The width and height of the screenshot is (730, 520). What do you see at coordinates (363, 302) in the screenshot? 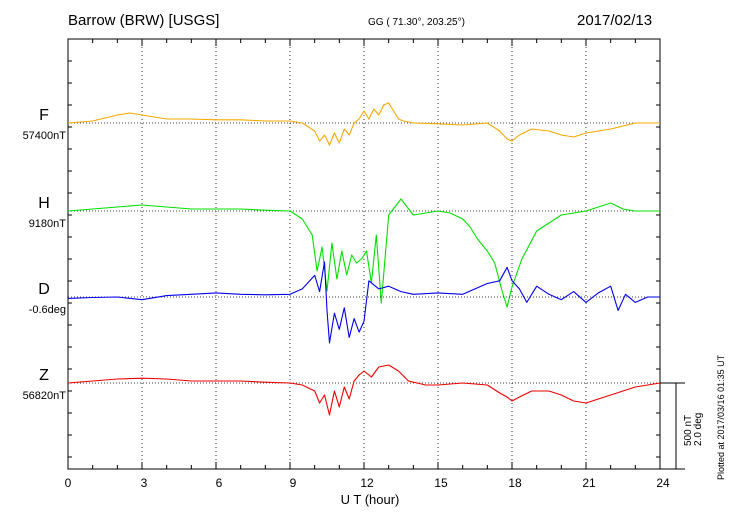
I see `series-line-d` at bounding box center [363, 302].